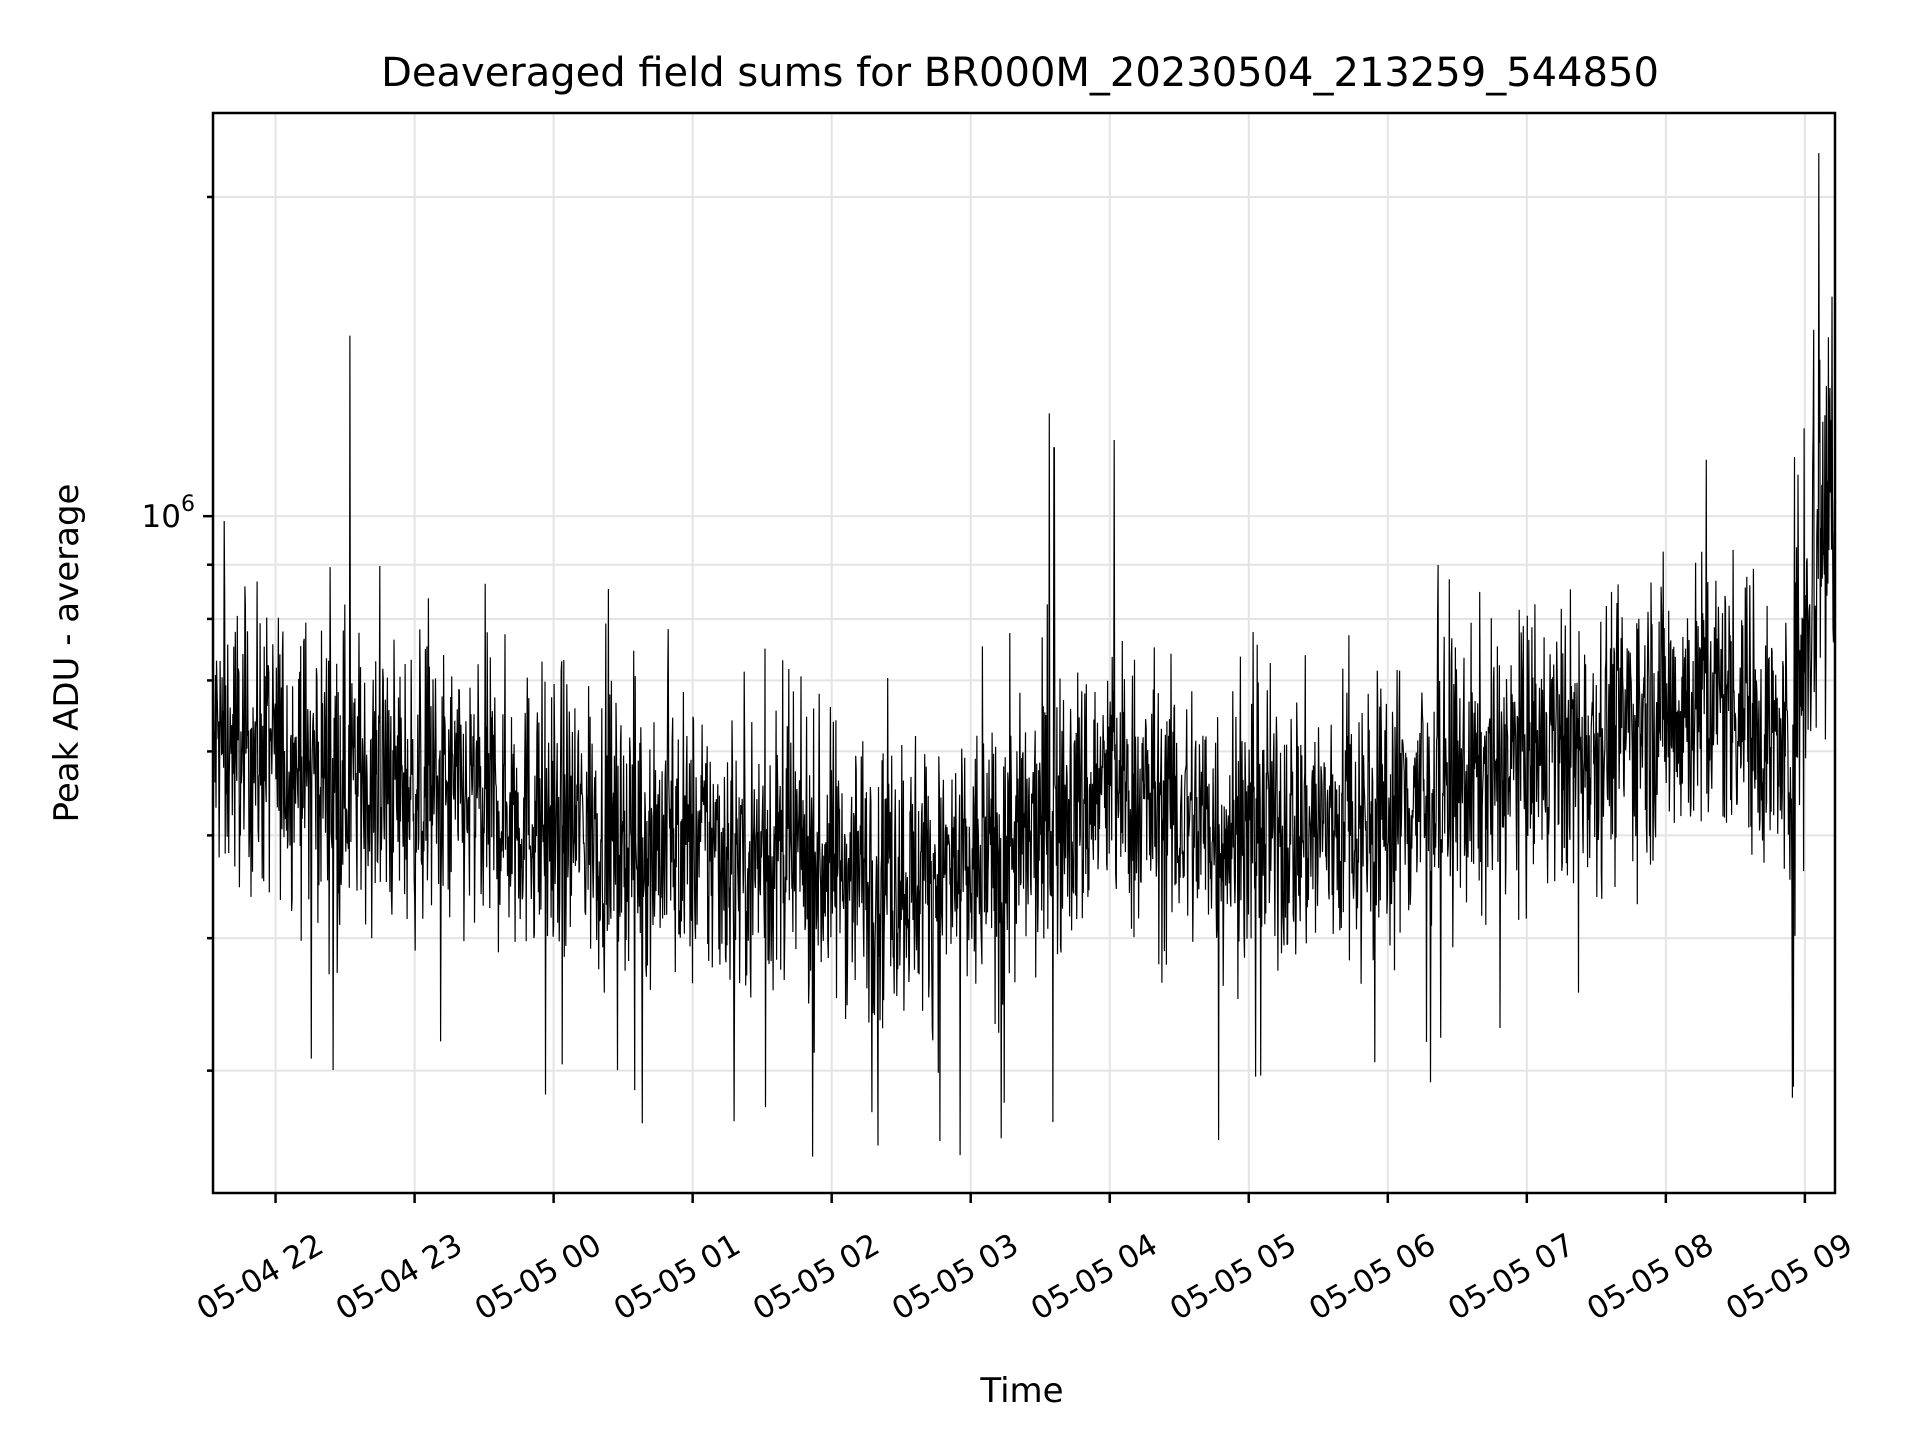 The width and height of the screenshot is (1920, 1440). I want to click on y-tick-label-base: 10, so click(161, 517).